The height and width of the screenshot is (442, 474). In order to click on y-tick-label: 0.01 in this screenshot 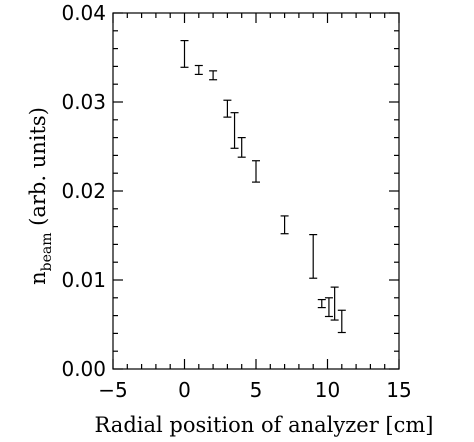, I will do `click(83, 280)`.